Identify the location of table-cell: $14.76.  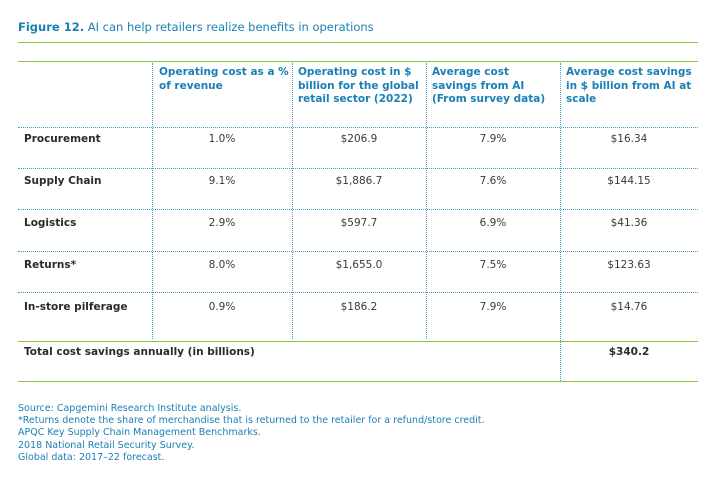
(629, 307).